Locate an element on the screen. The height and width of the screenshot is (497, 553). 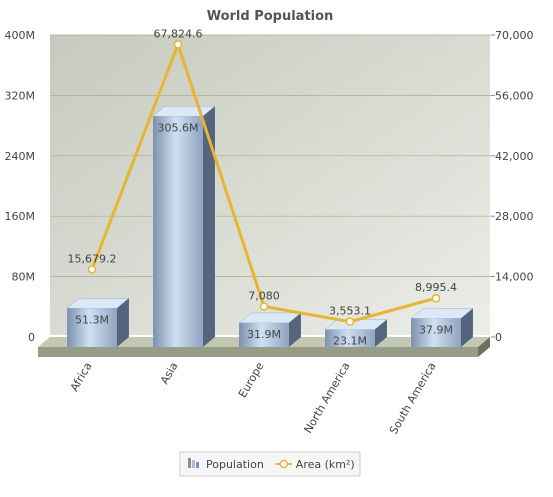
x-tick-label: Europe is located at coordinates (251, 380).